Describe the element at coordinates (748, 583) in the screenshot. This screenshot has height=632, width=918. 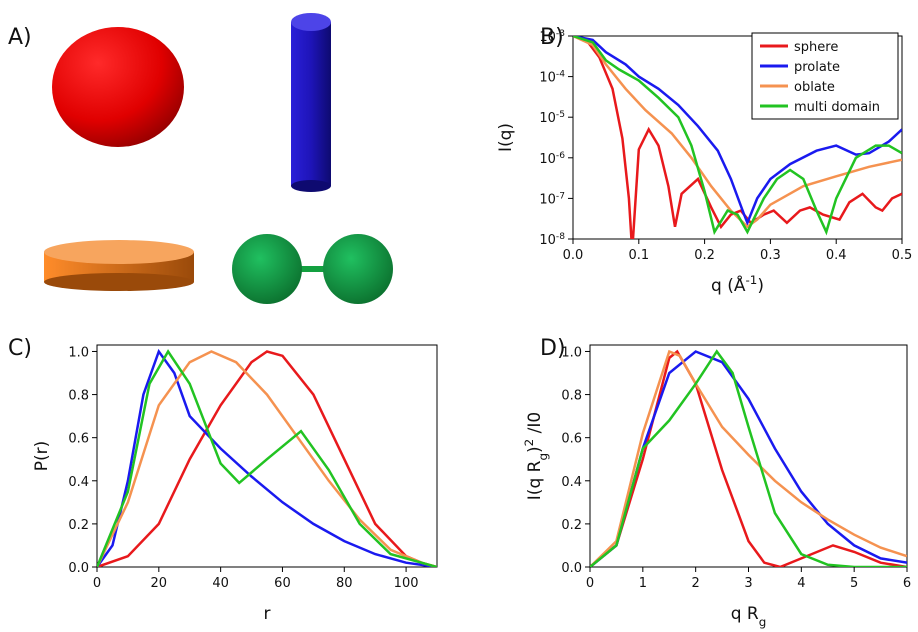
I see `x-tick-label: 3` at that location.